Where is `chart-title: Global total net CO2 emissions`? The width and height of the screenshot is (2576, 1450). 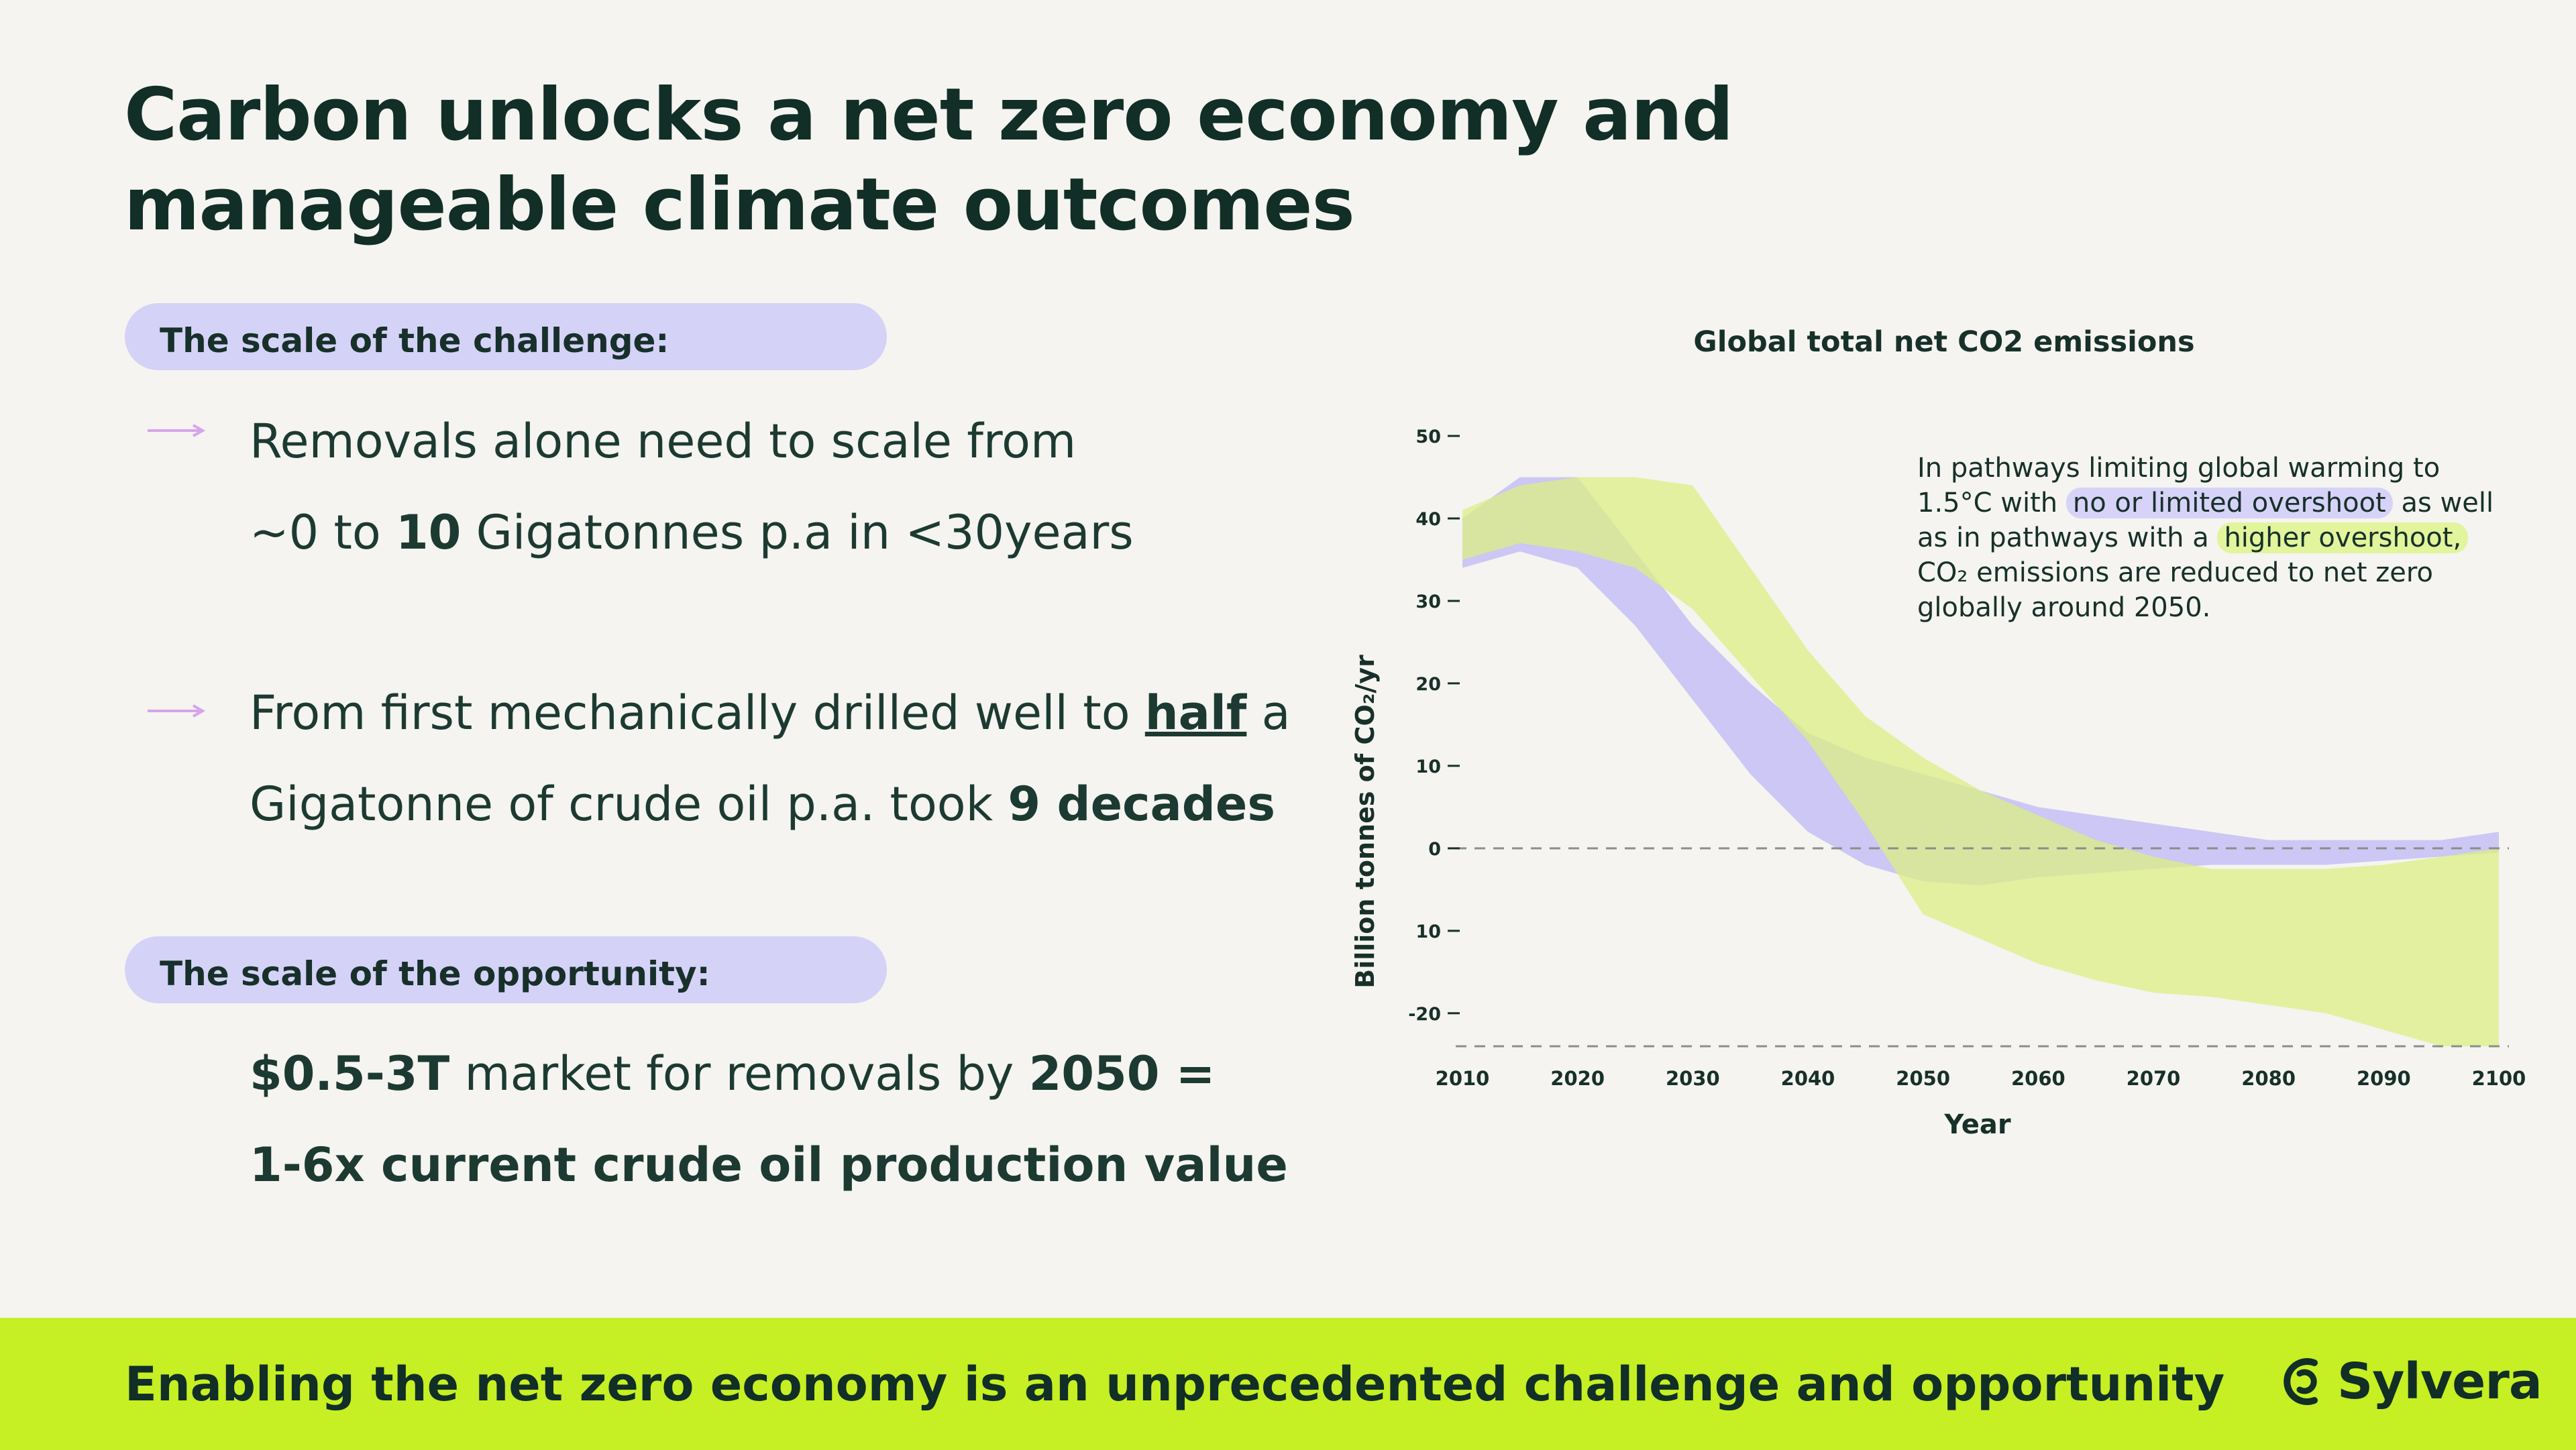
chart-title: Global total net CO2 emissions is located at coordinates (1943, 342).